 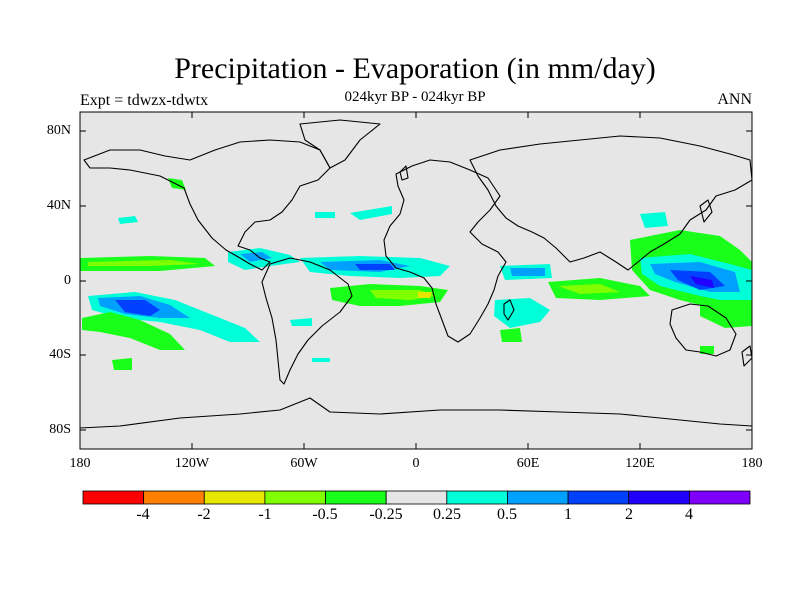 What do you see at coordinates (143, 514) in the screenshot?
I see `colorbar-label: -4` at bounding box center [143, 514].